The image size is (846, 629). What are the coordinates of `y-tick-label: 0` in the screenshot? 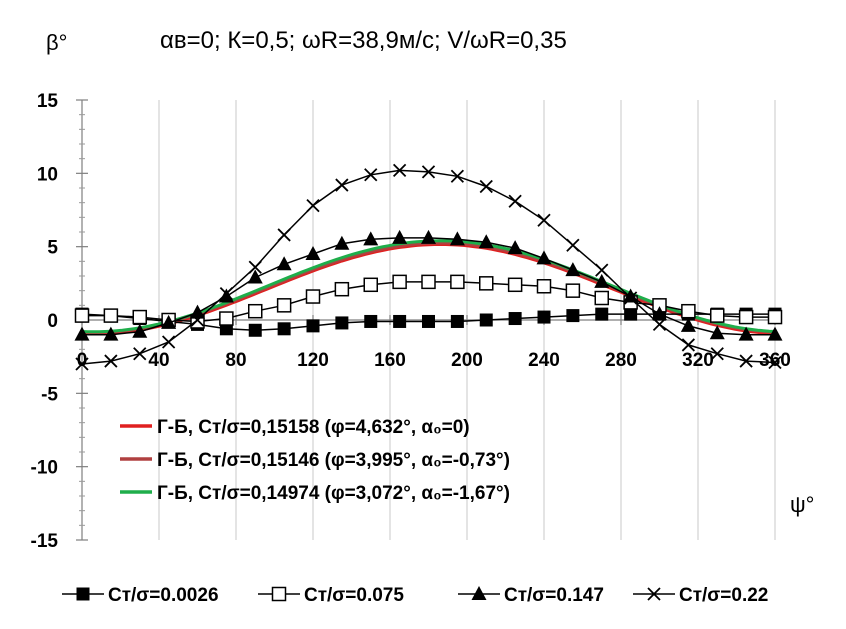 It's located at (52, 321).